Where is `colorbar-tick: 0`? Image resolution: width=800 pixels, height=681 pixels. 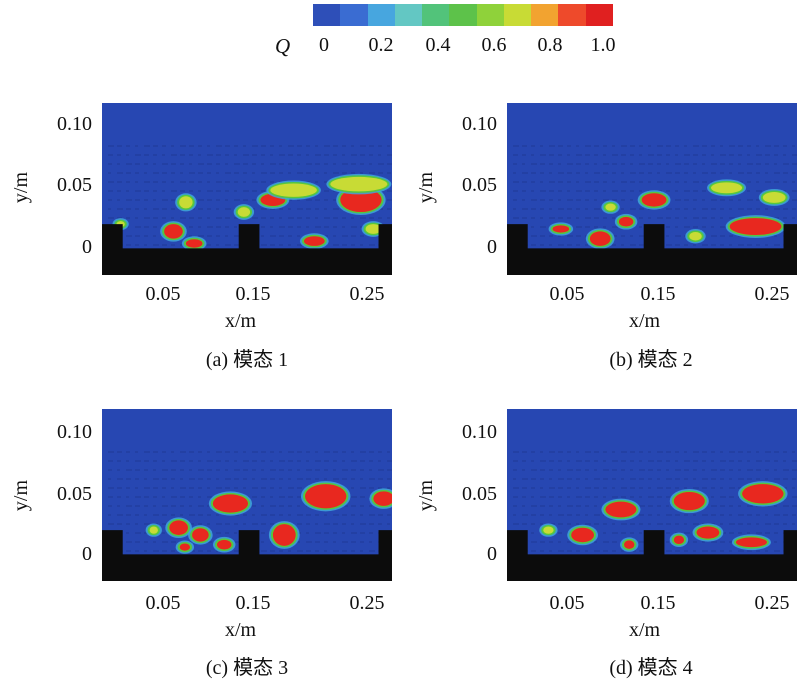
colorbar-tick: 0 is located at coordinates (324, 45).